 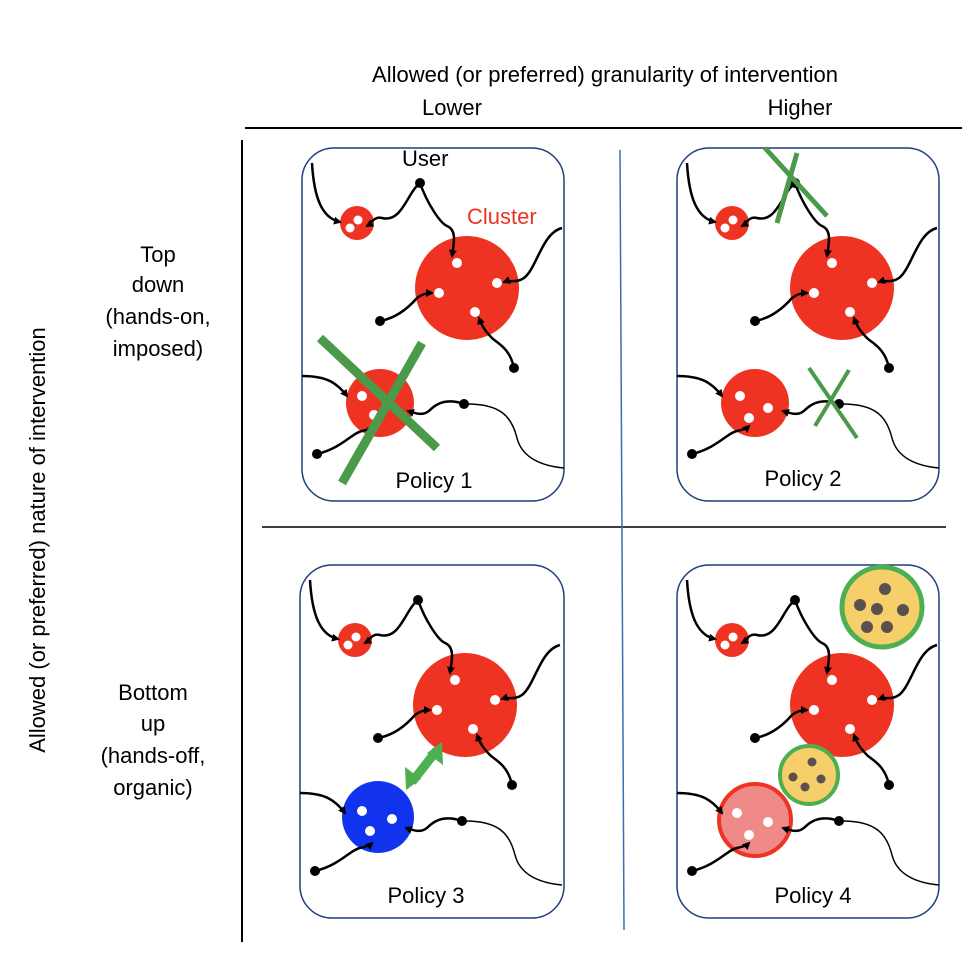 What do you see at coordinates (622, 540) in the screenshot?
I see `column-divider` at bounding box center [622, 540].